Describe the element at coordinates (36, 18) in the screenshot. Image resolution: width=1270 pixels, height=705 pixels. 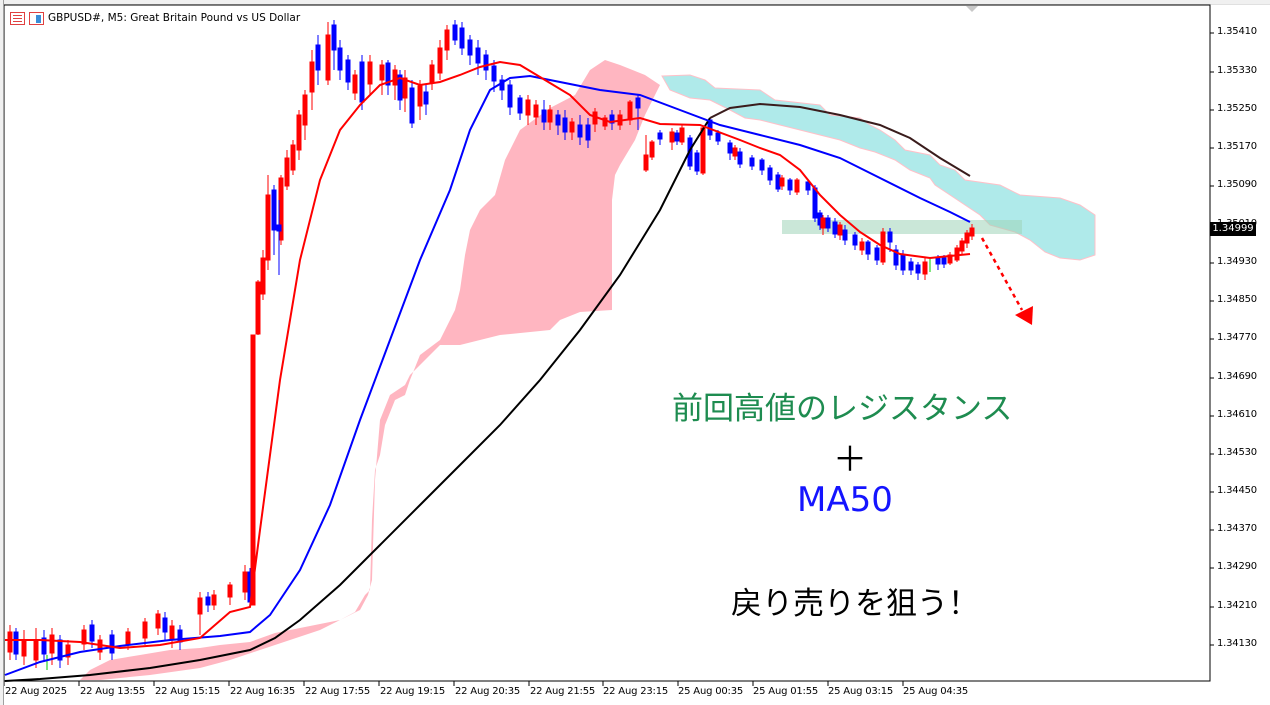
I see `chart-bars-icon` at that location.